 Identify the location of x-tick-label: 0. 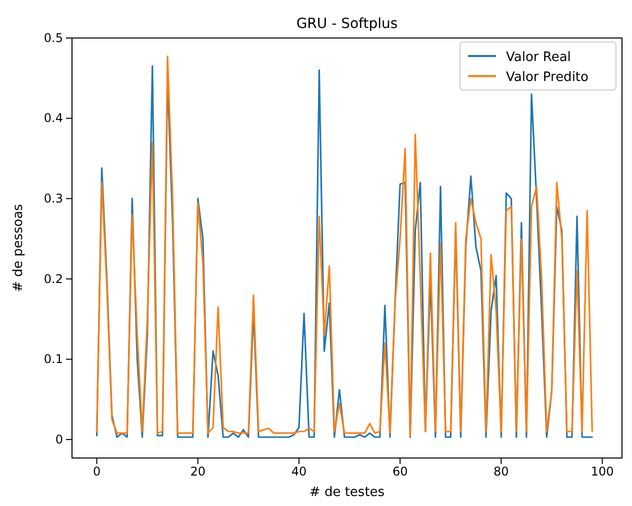
(96, 471).